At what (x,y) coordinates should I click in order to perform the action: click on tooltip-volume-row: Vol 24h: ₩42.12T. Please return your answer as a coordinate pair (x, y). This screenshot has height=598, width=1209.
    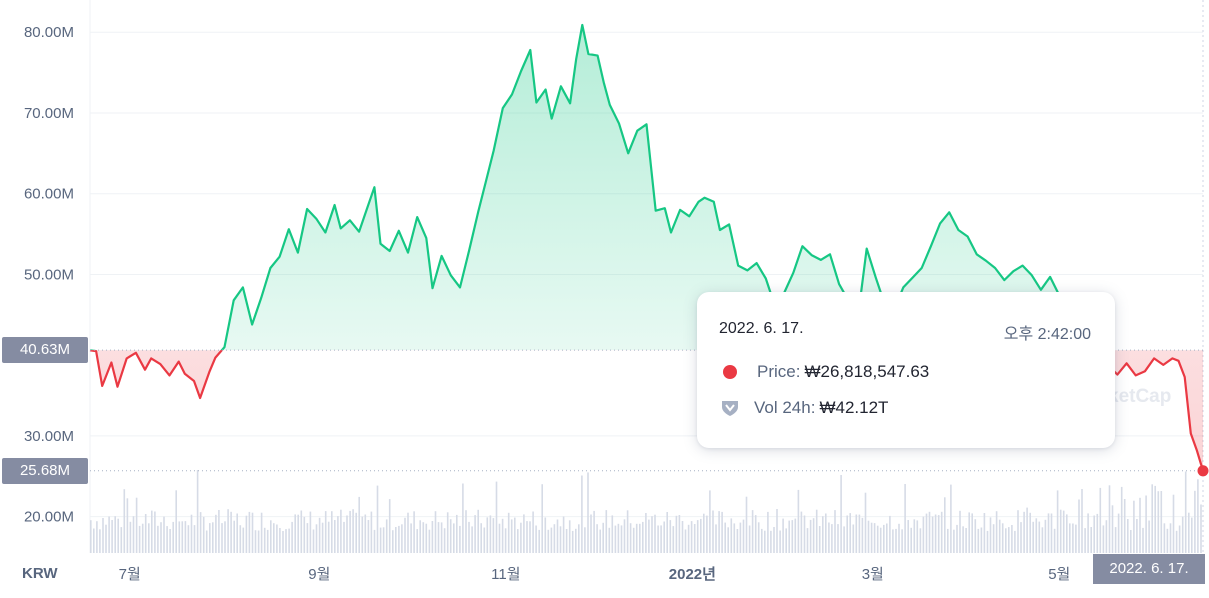
    Looking at the image, I should click on (805, 408).